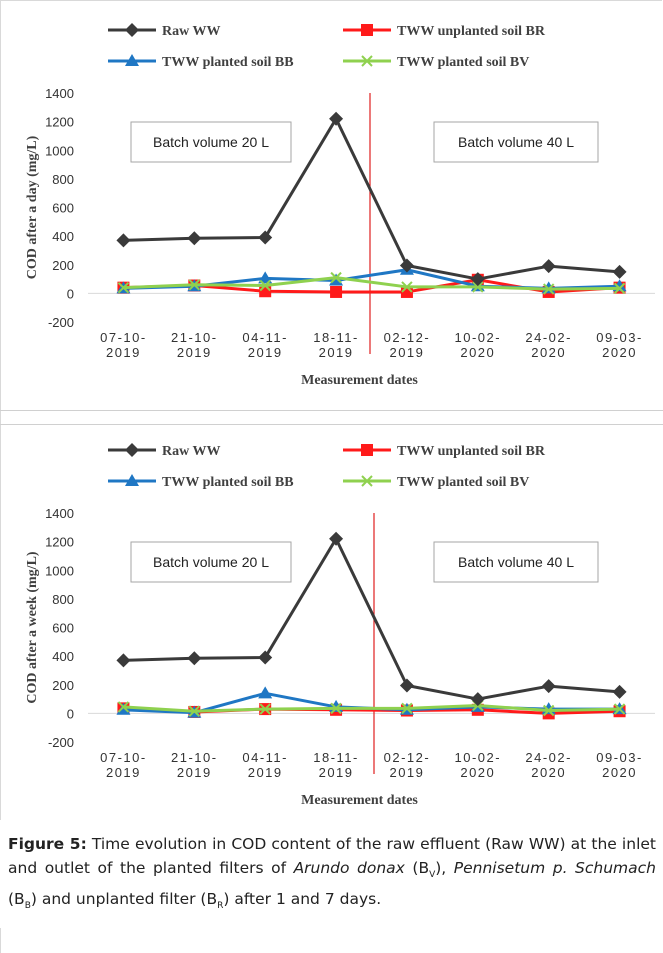  What do you see at coordinates (619, 345) in the screenshot?
I see `x-tick-label: 09-03-2020` at bounding box center [619, 345].